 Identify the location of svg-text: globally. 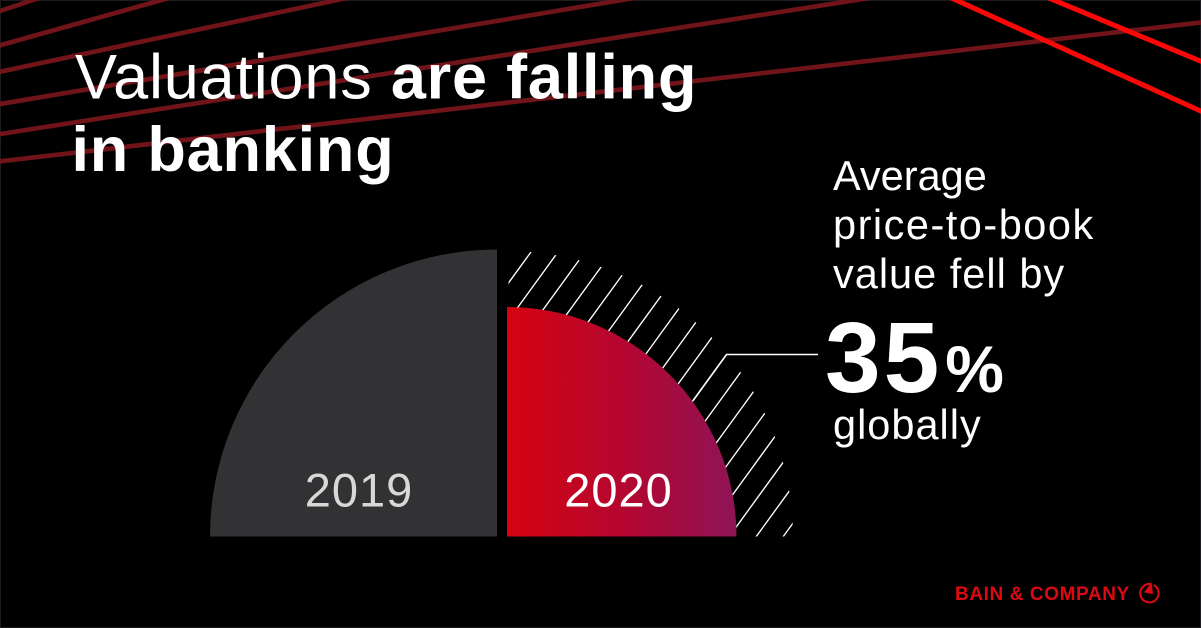
(907, 424).